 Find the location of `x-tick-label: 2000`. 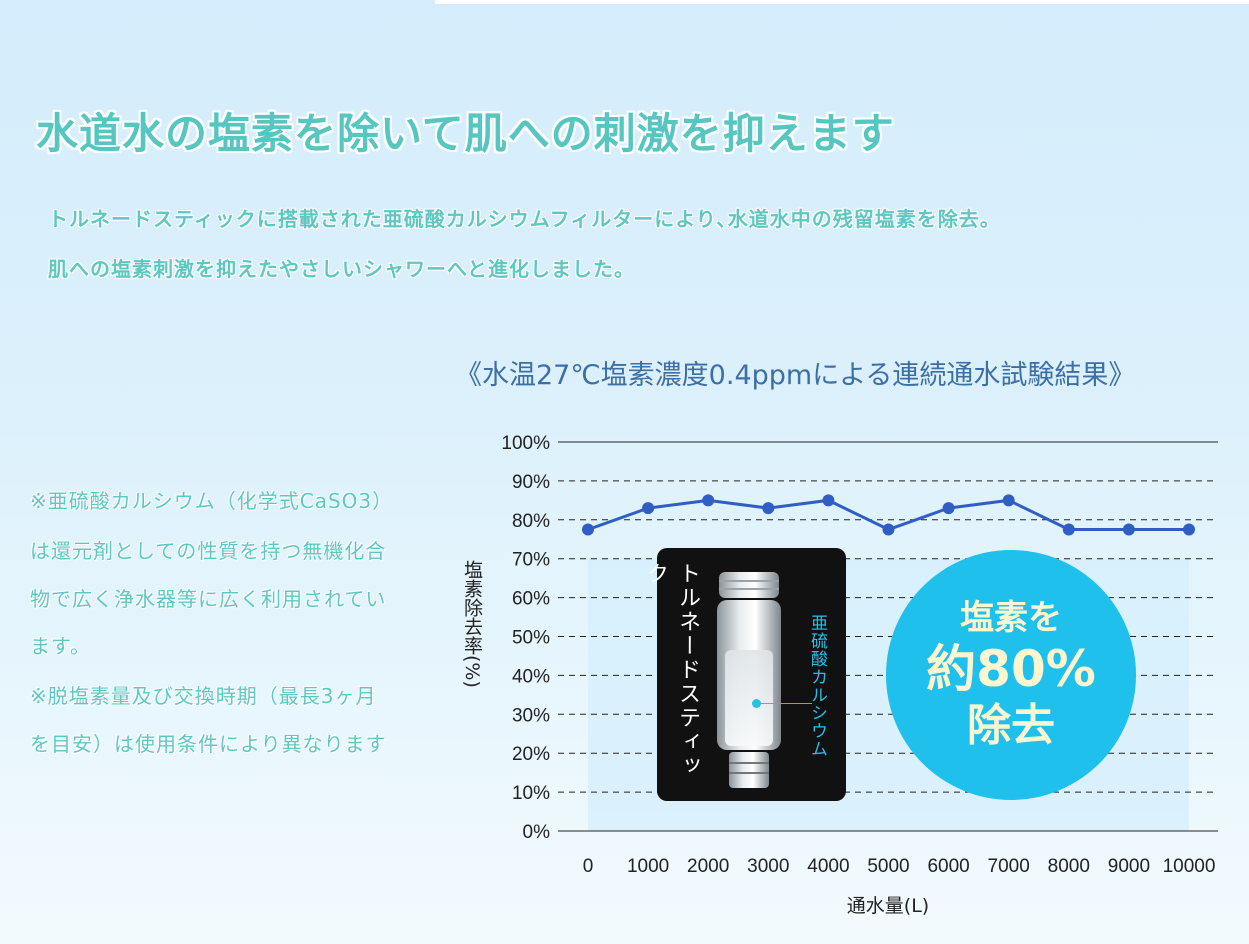

x-tick-label: 2000 is located at coordinates (708, 866).